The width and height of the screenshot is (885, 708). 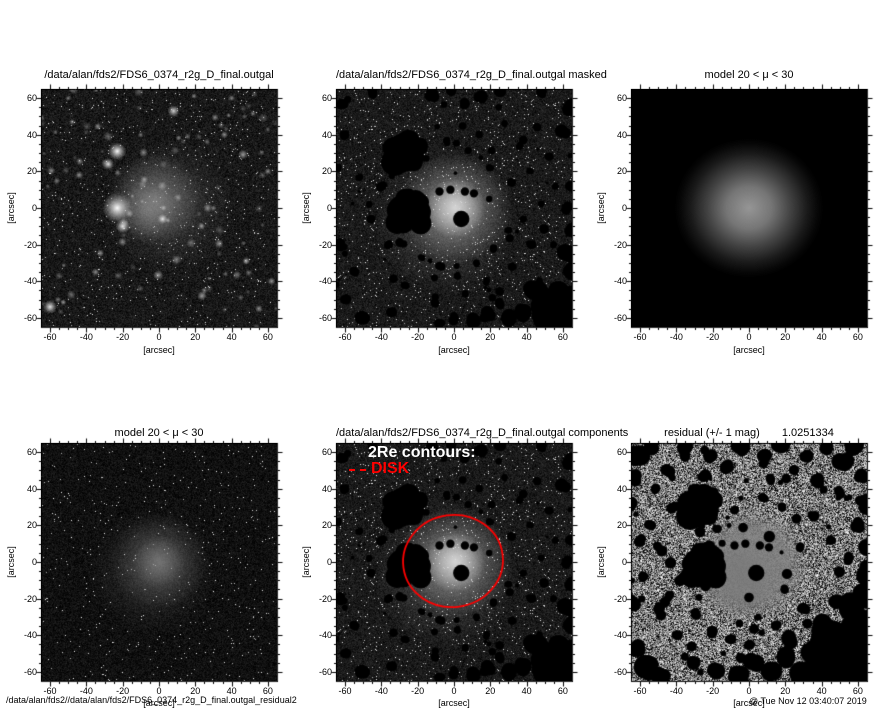 I want to click on residual-canvas, so click(x=749, y=562).